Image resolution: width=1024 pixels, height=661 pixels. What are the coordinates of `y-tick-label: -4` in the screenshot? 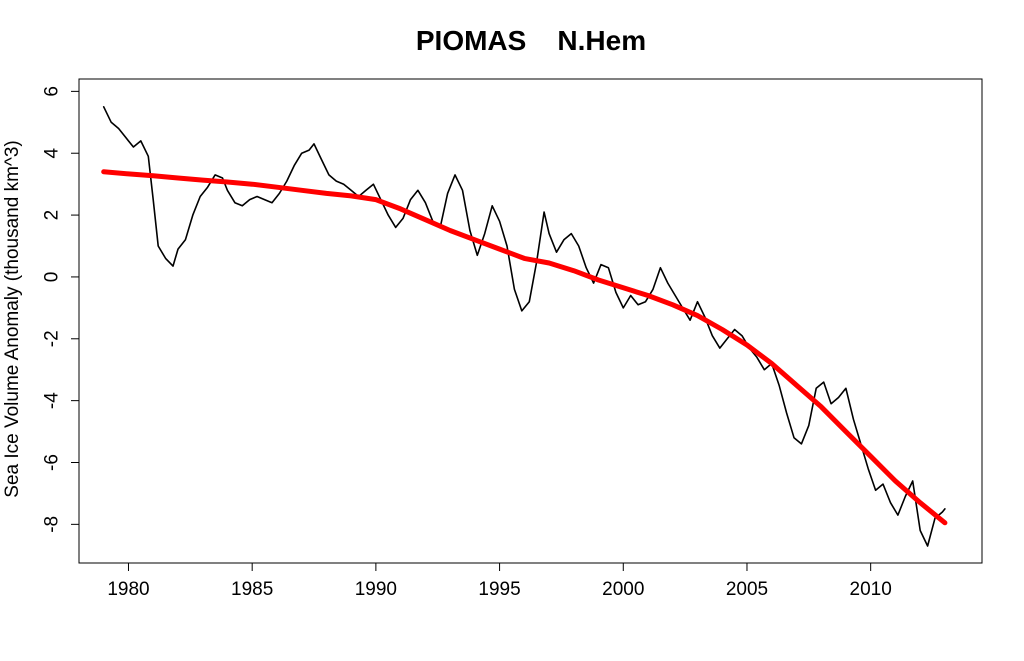 It's located at (52, 400).